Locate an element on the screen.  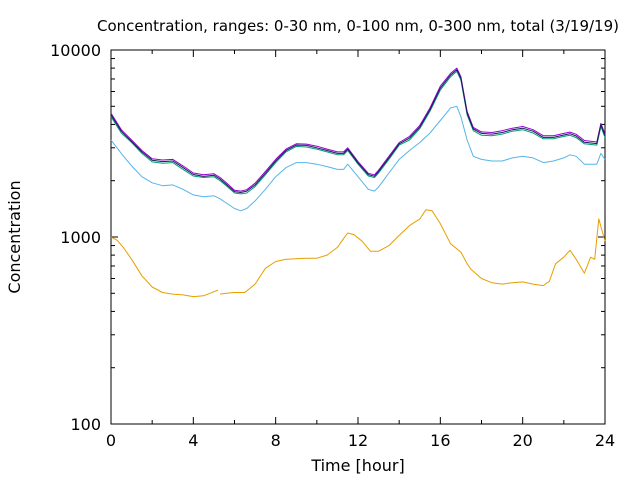
x-tick-label: 24 is located at coordinates (605, 440).